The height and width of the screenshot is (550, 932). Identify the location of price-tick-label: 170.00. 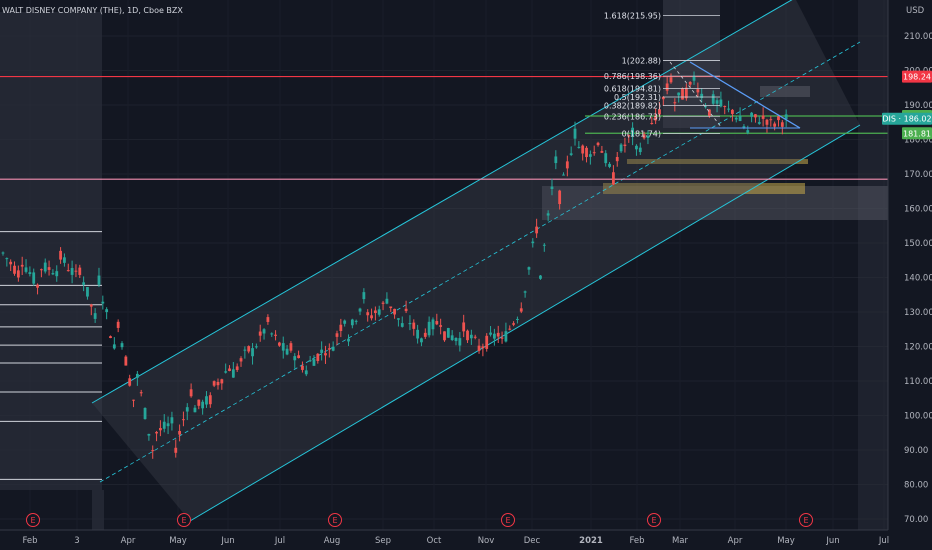
(918, 175).